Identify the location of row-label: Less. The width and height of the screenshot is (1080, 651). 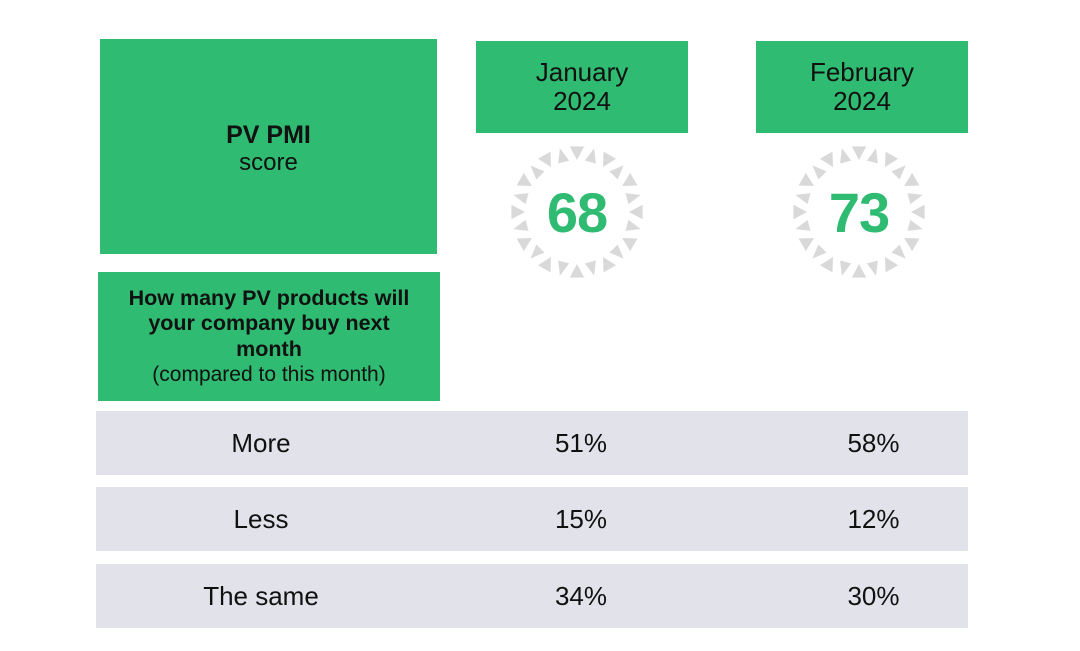
(261, 518).